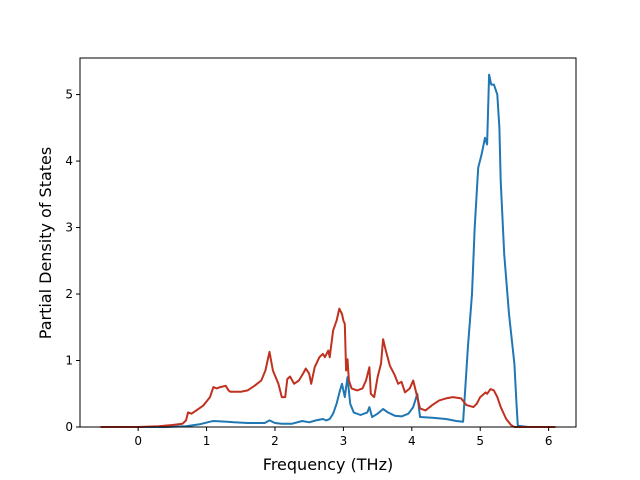 The height and width of the screenshot is (480, 640). What do you see at coordinates (69, 294) in the screenshot?
I see `y-tick-label: 2` at bounding box center [69, 294].